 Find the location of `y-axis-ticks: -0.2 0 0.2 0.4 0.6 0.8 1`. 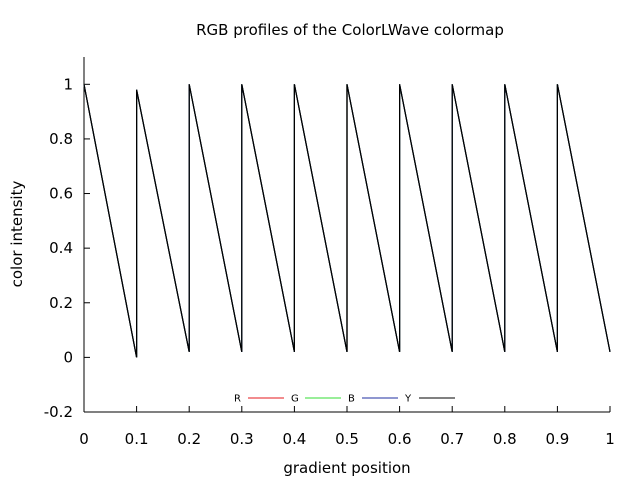

y-axis-ticks: -0.2 0 0.2 0.4 0.6 0.8 1 is located at coordinates (67, 248).